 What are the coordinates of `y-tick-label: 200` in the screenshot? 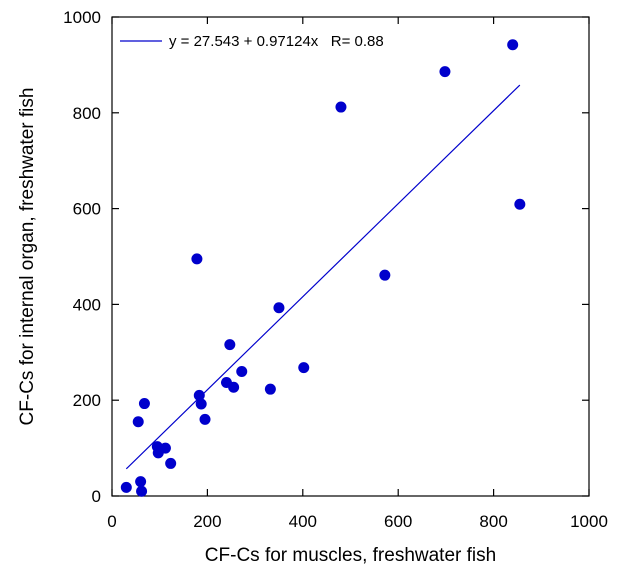 It's located at (87, 400).